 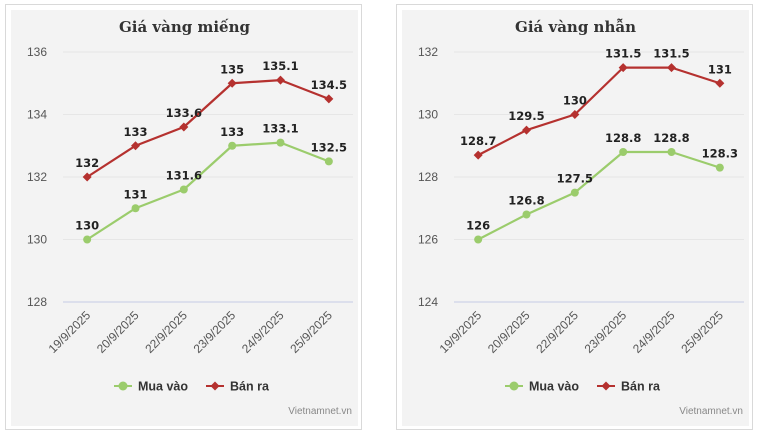 What do you see at coordinates (329, 85) in the screenshot?
I see `data-label: 134.5` at bounding box center [329, 85].